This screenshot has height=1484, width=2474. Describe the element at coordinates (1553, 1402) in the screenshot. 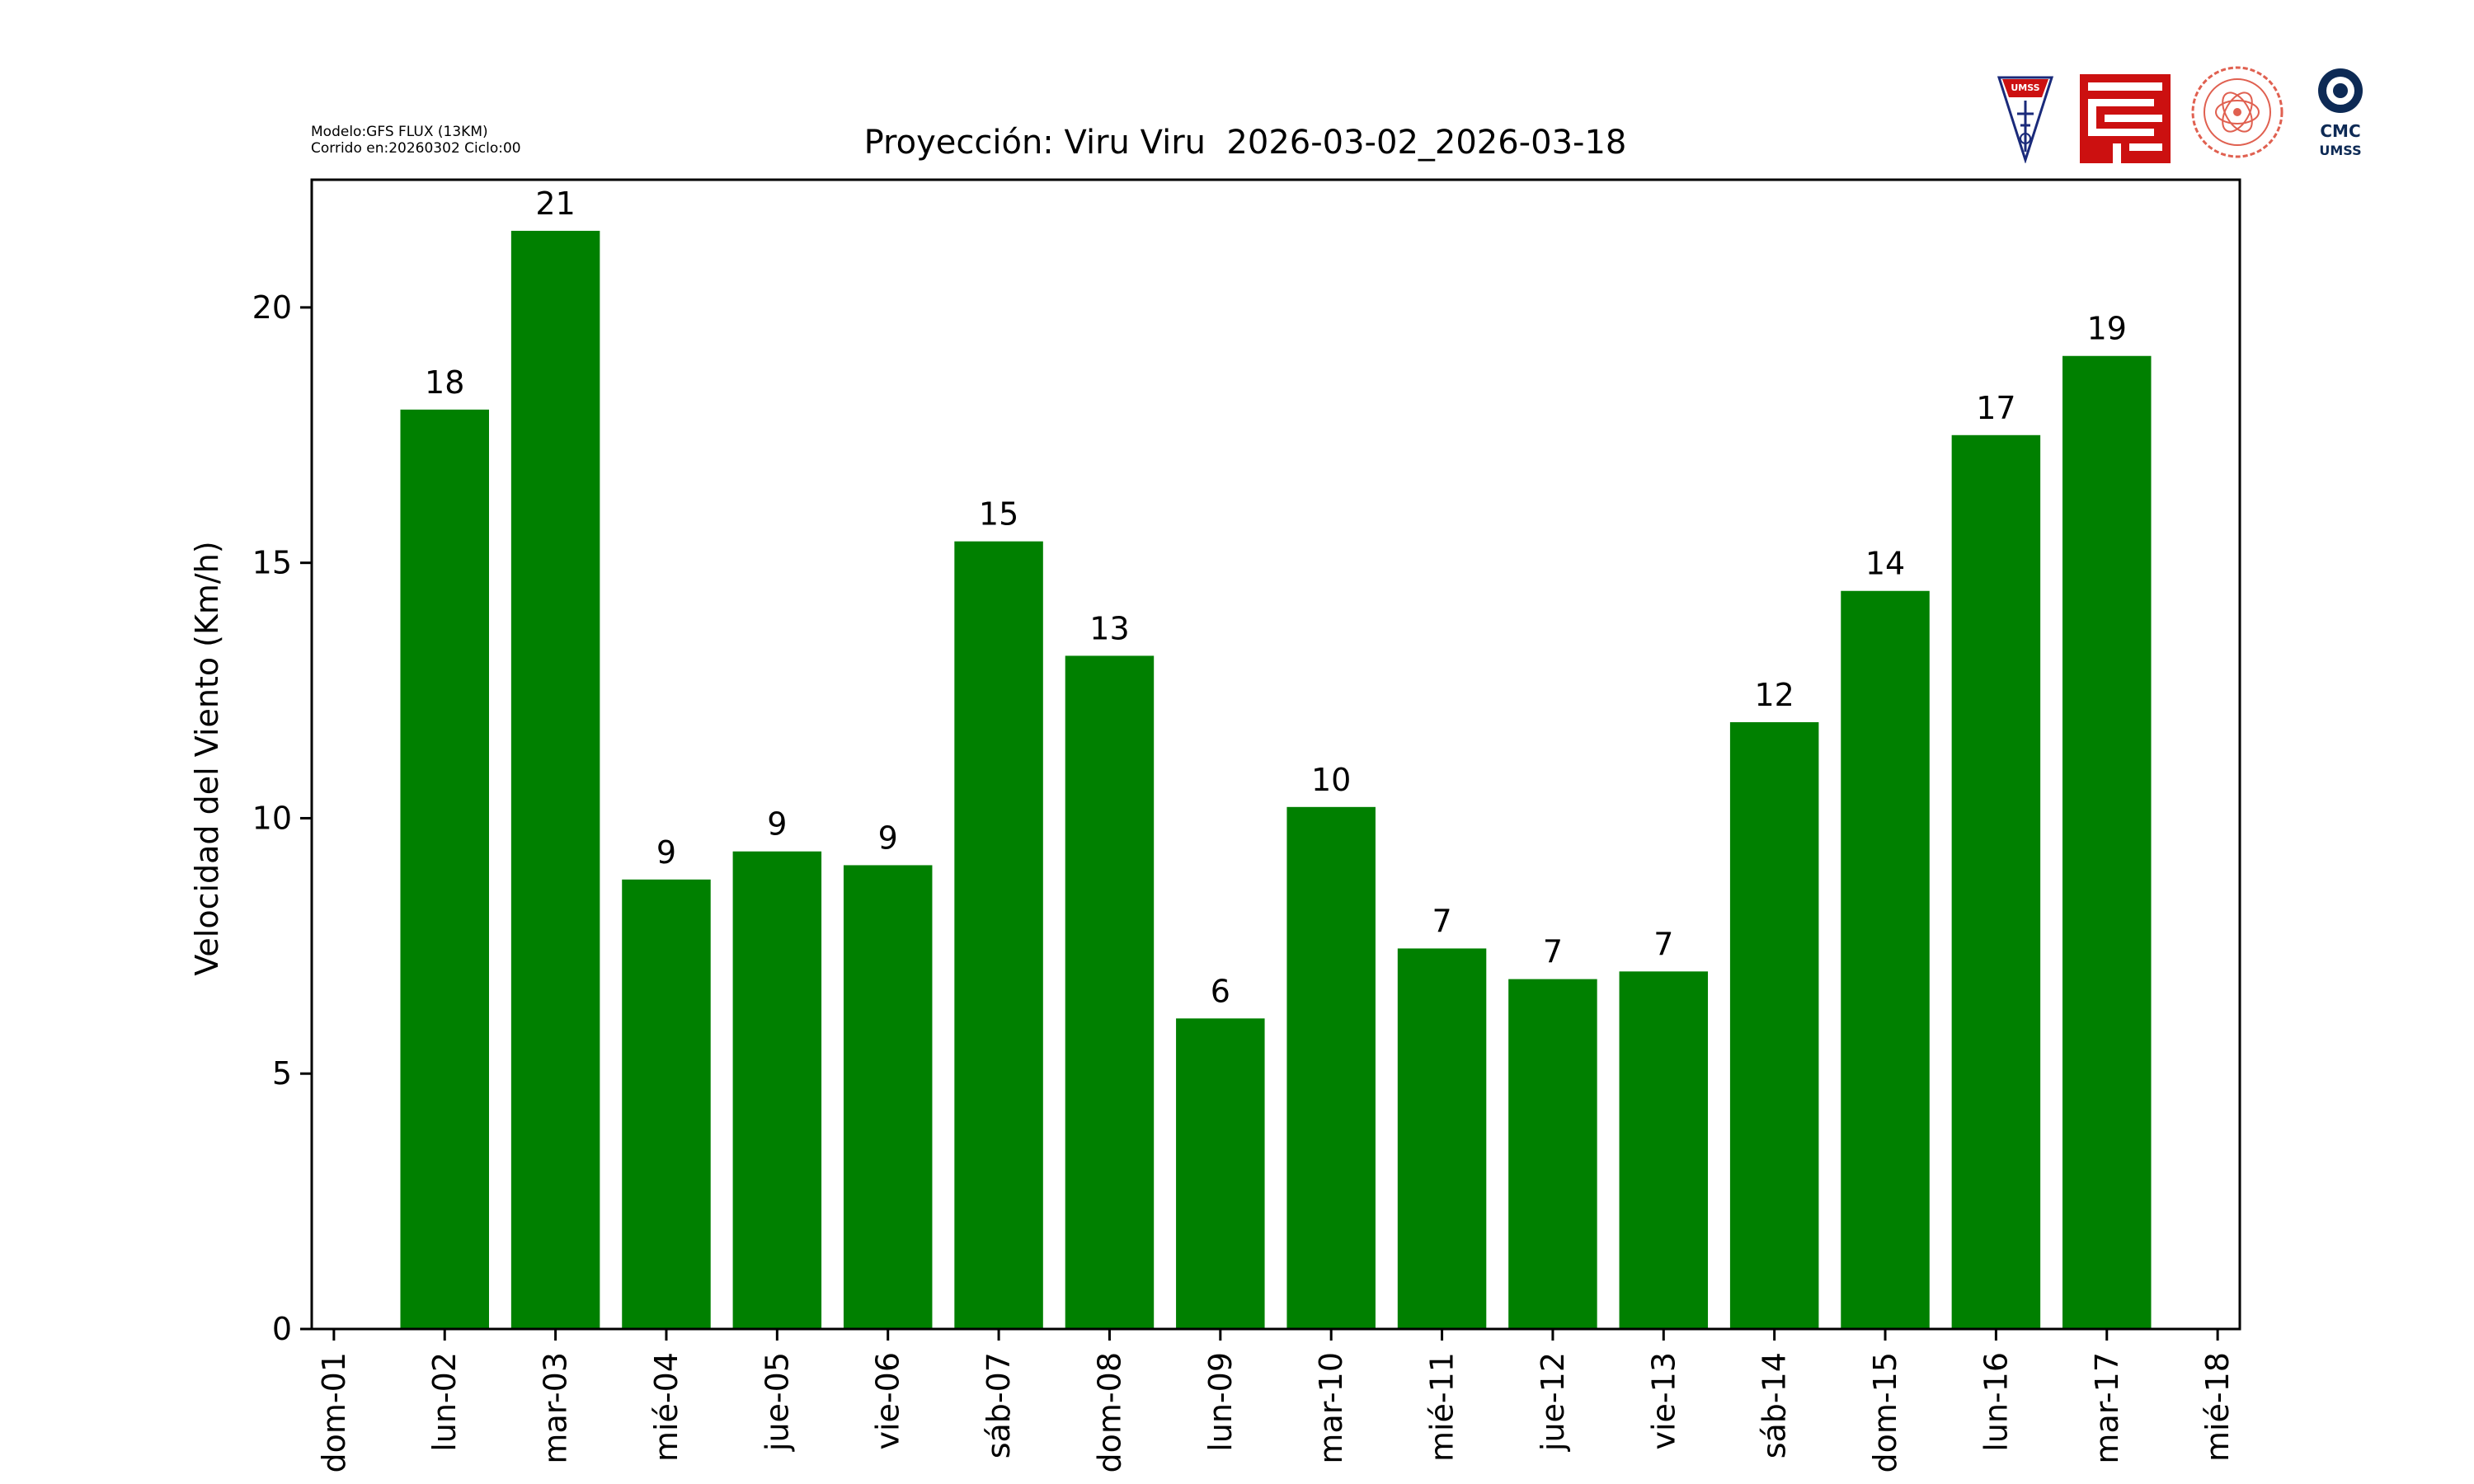

I see `x-tick-label: jue-12` at that location.